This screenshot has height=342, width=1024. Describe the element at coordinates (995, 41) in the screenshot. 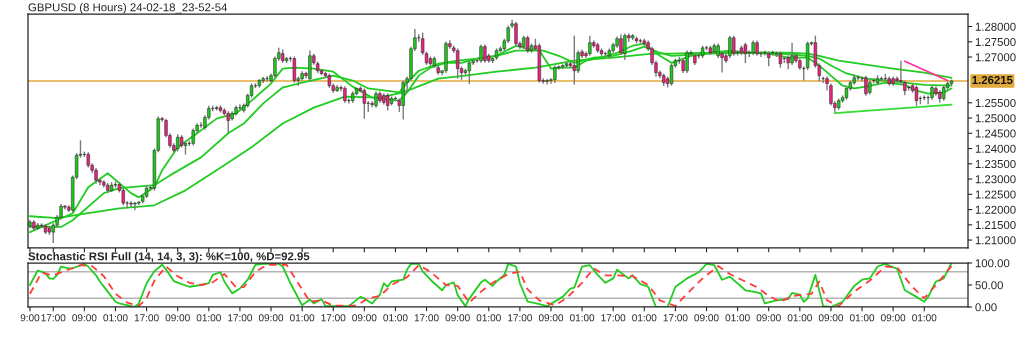

I see `y-tick-label: 1.27500` at that location.